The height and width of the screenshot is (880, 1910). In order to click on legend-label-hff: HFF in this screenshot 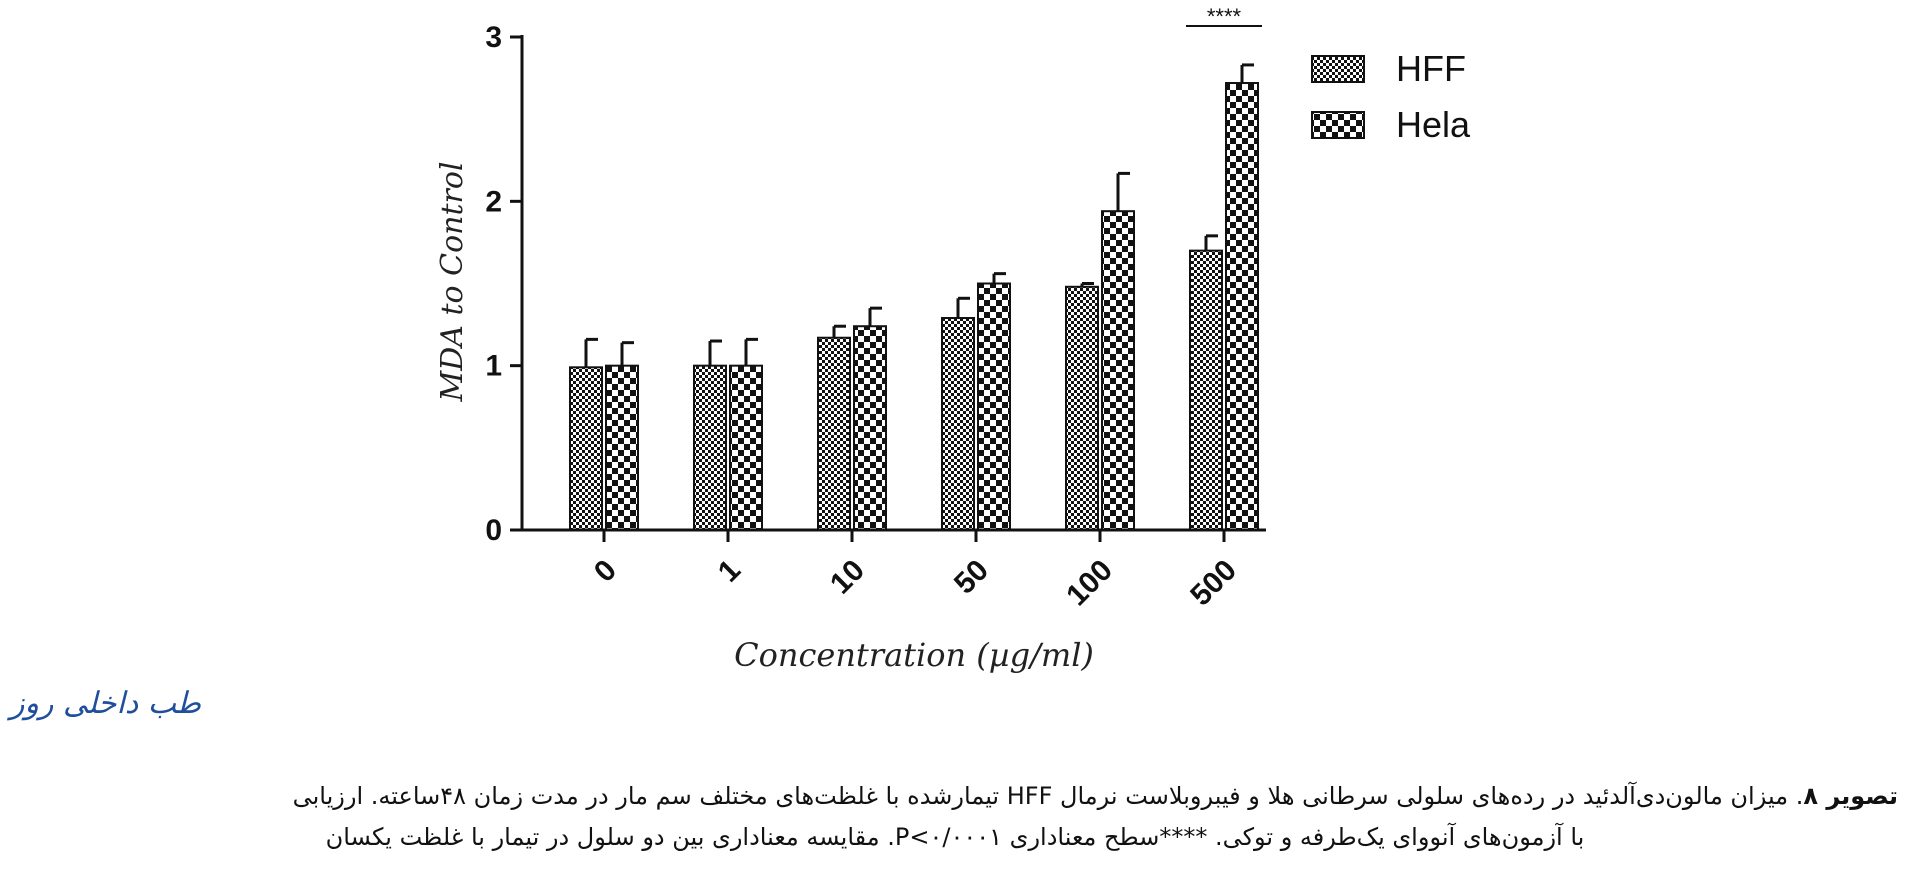, I will do `click(1431, 68)`.